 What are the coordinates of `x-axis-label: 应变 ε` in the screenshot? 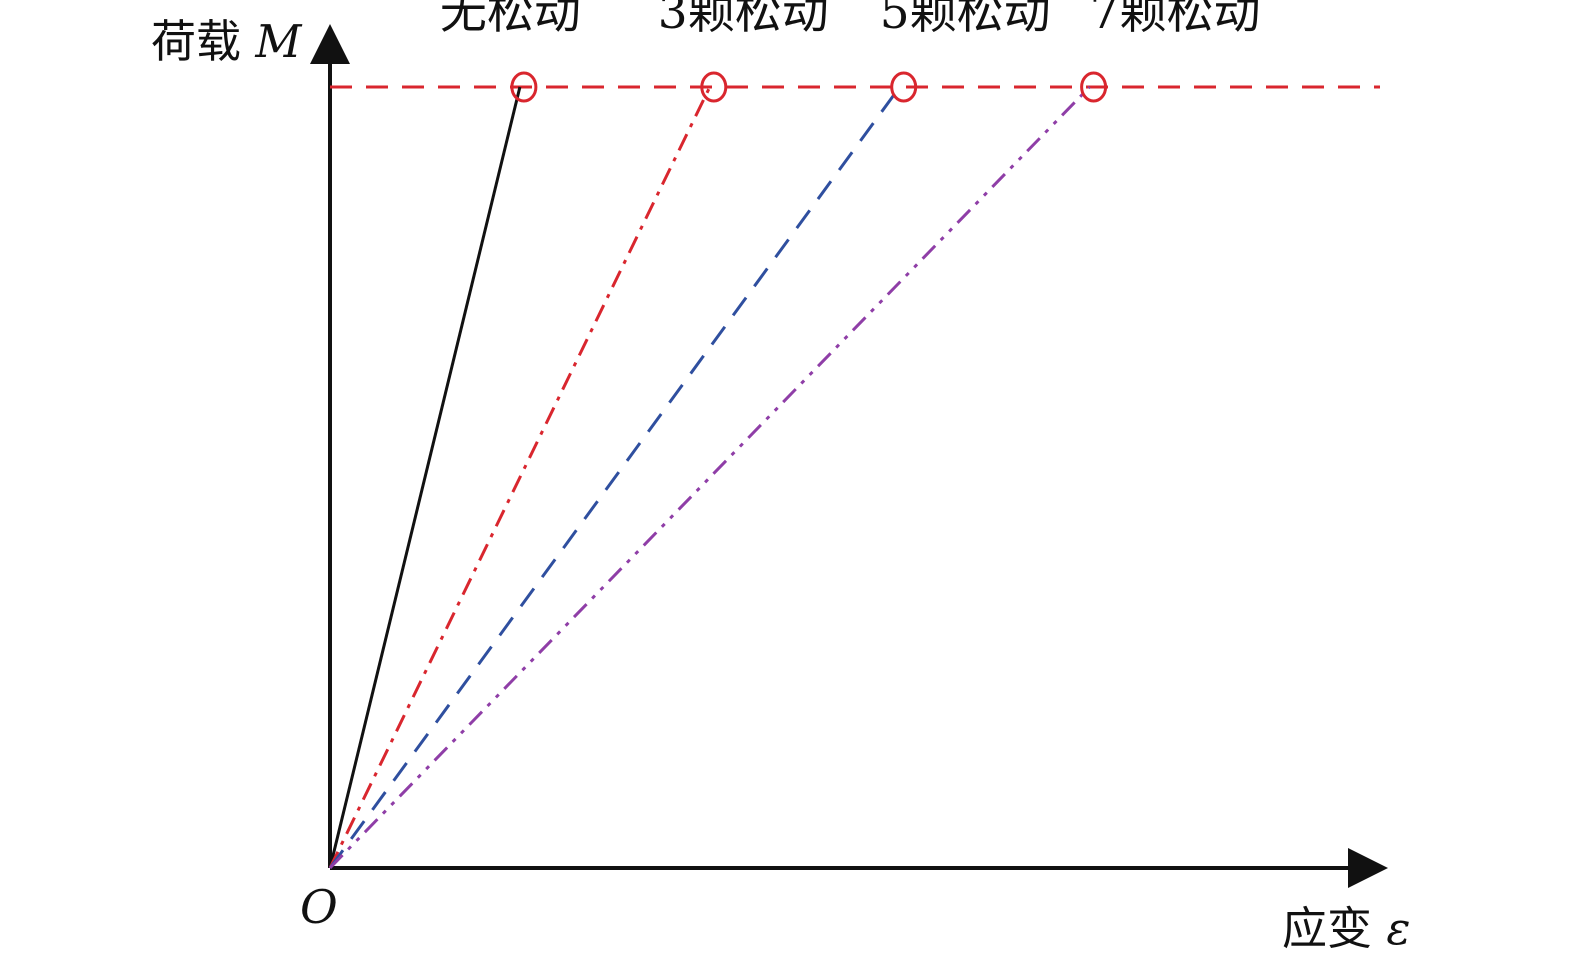 It's located at (1346, 928).